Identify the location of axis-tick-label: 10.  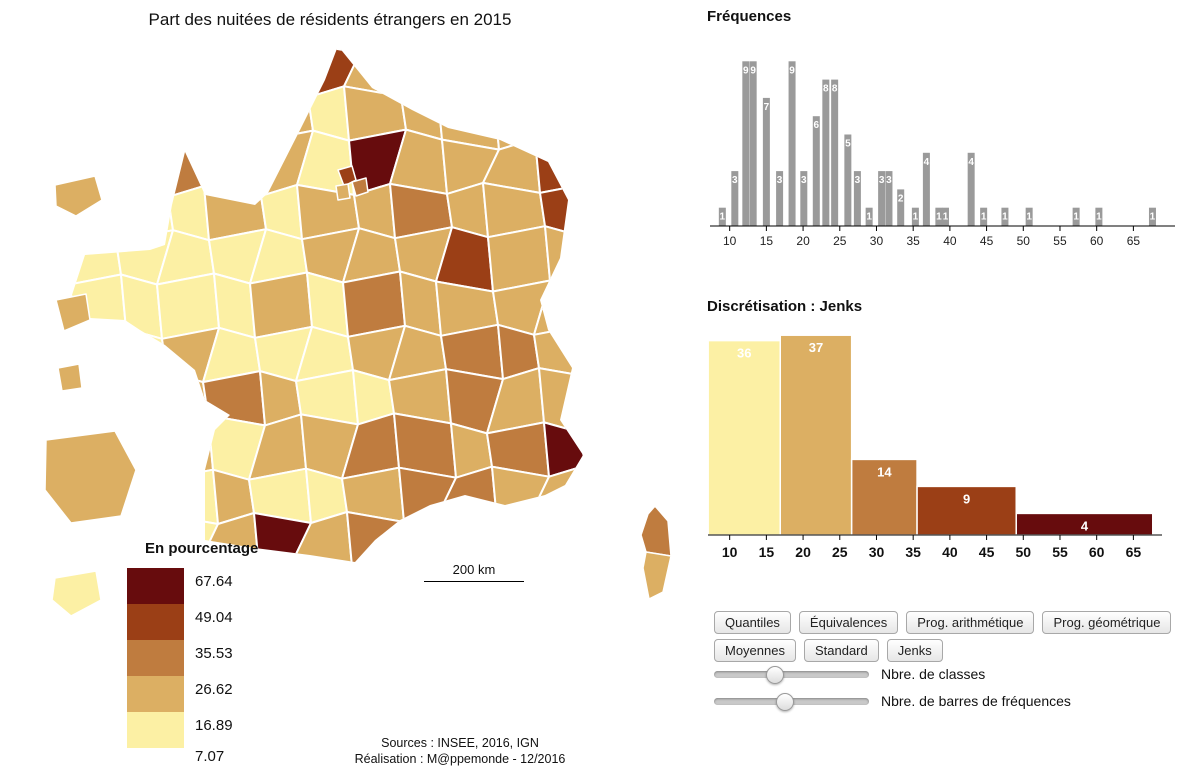
(730, 241).